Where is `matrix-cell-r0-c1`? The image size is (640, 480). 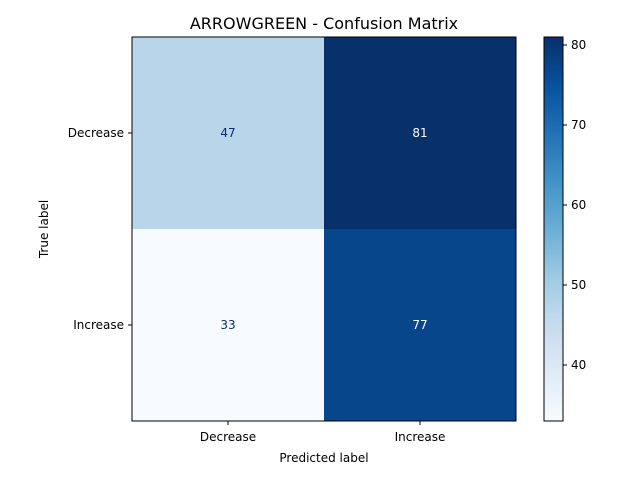 matrix-cell-r0-c1 is located at coordinates (420, 133).